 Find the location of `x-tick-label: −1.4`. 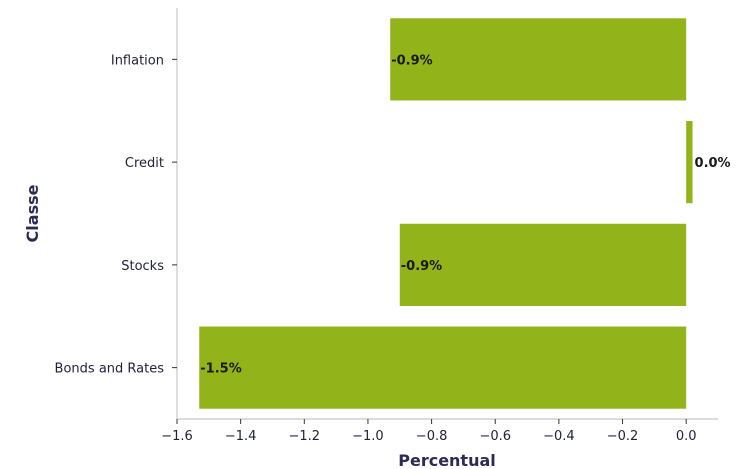

x-tick-label: −1.4 is located at coordinates (241, 436).